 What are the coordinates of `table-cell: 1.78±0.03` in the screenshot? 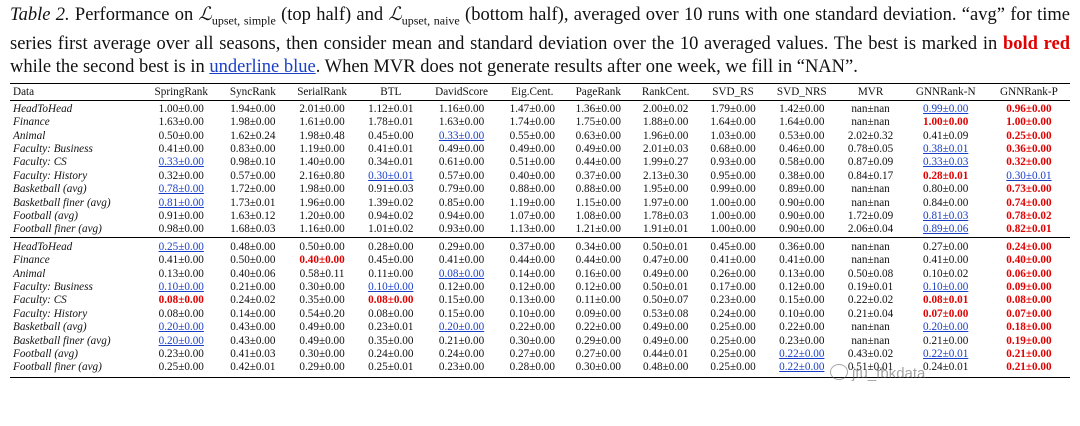 It's located at (666, 215).